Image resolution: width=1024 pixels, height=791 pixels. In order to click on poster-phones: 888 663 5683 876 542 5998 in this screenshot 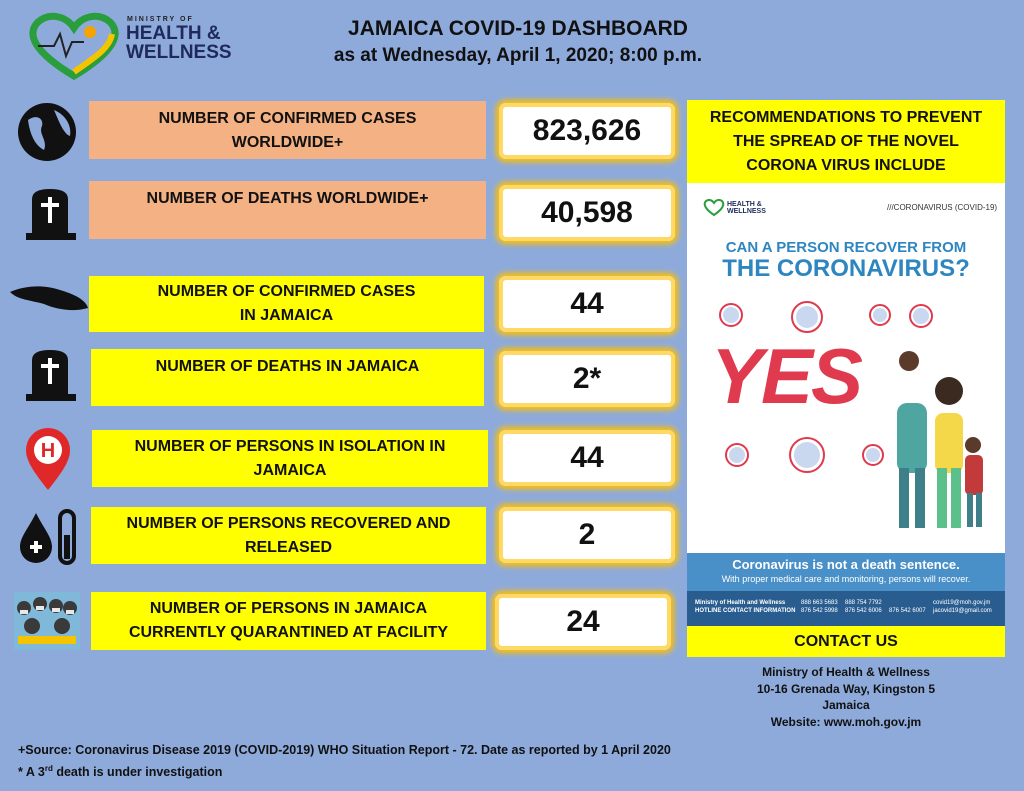, I will do `click(823, 607)`.